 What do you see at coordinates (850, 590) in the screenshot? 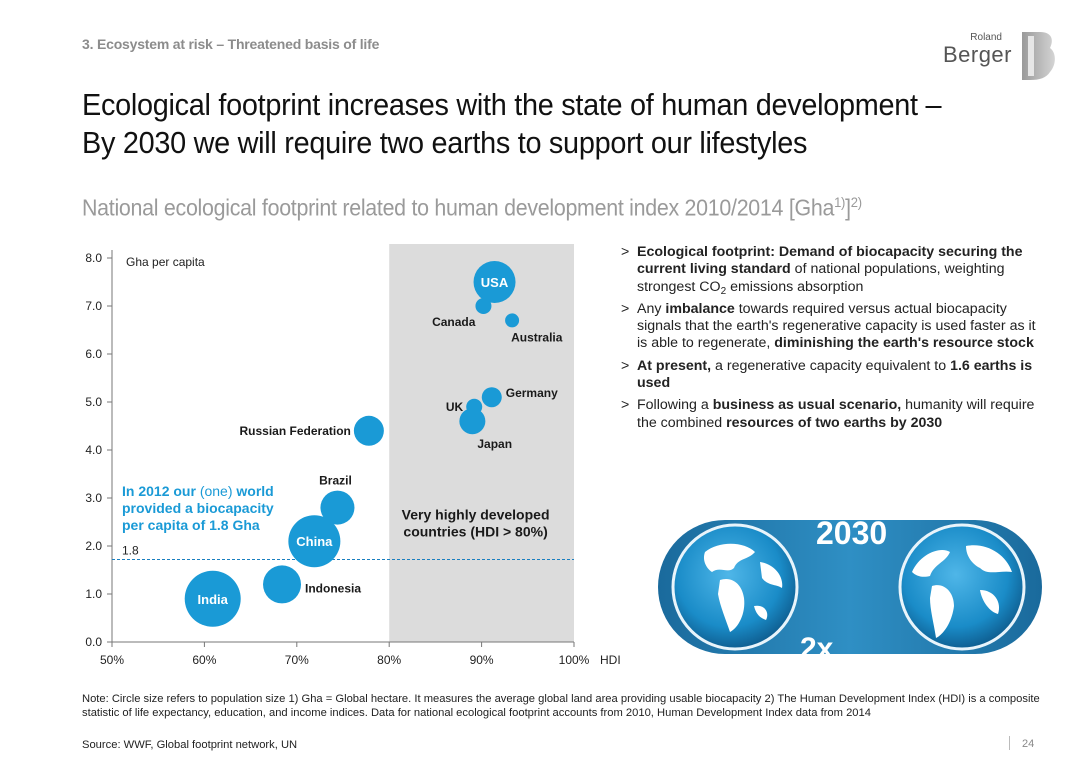
I see `two-earths-graphic: 2030 2x` at bounding box center [850, 590].